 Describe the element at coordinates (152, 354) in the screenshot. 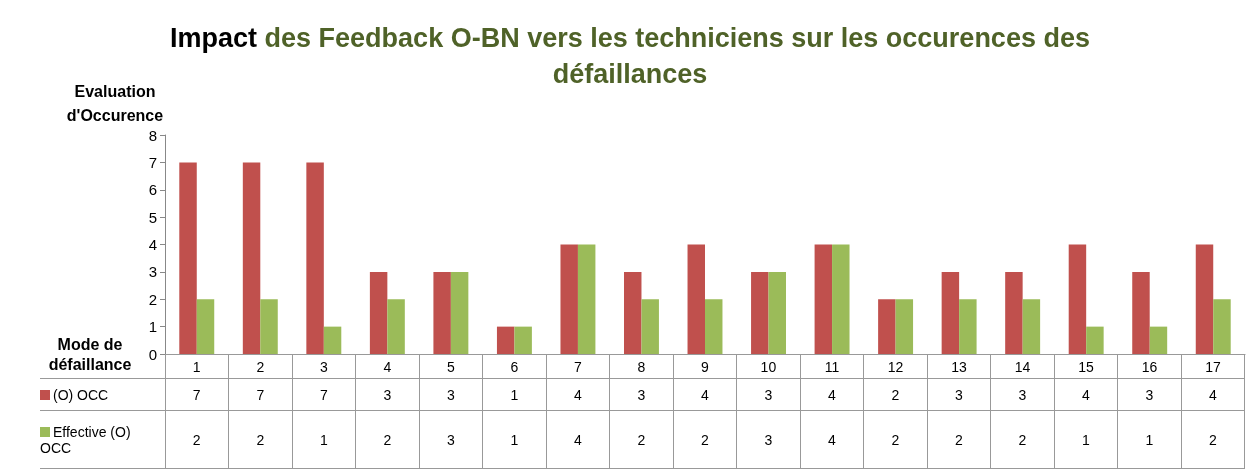

I see `y-tick-label: 0` at that location.